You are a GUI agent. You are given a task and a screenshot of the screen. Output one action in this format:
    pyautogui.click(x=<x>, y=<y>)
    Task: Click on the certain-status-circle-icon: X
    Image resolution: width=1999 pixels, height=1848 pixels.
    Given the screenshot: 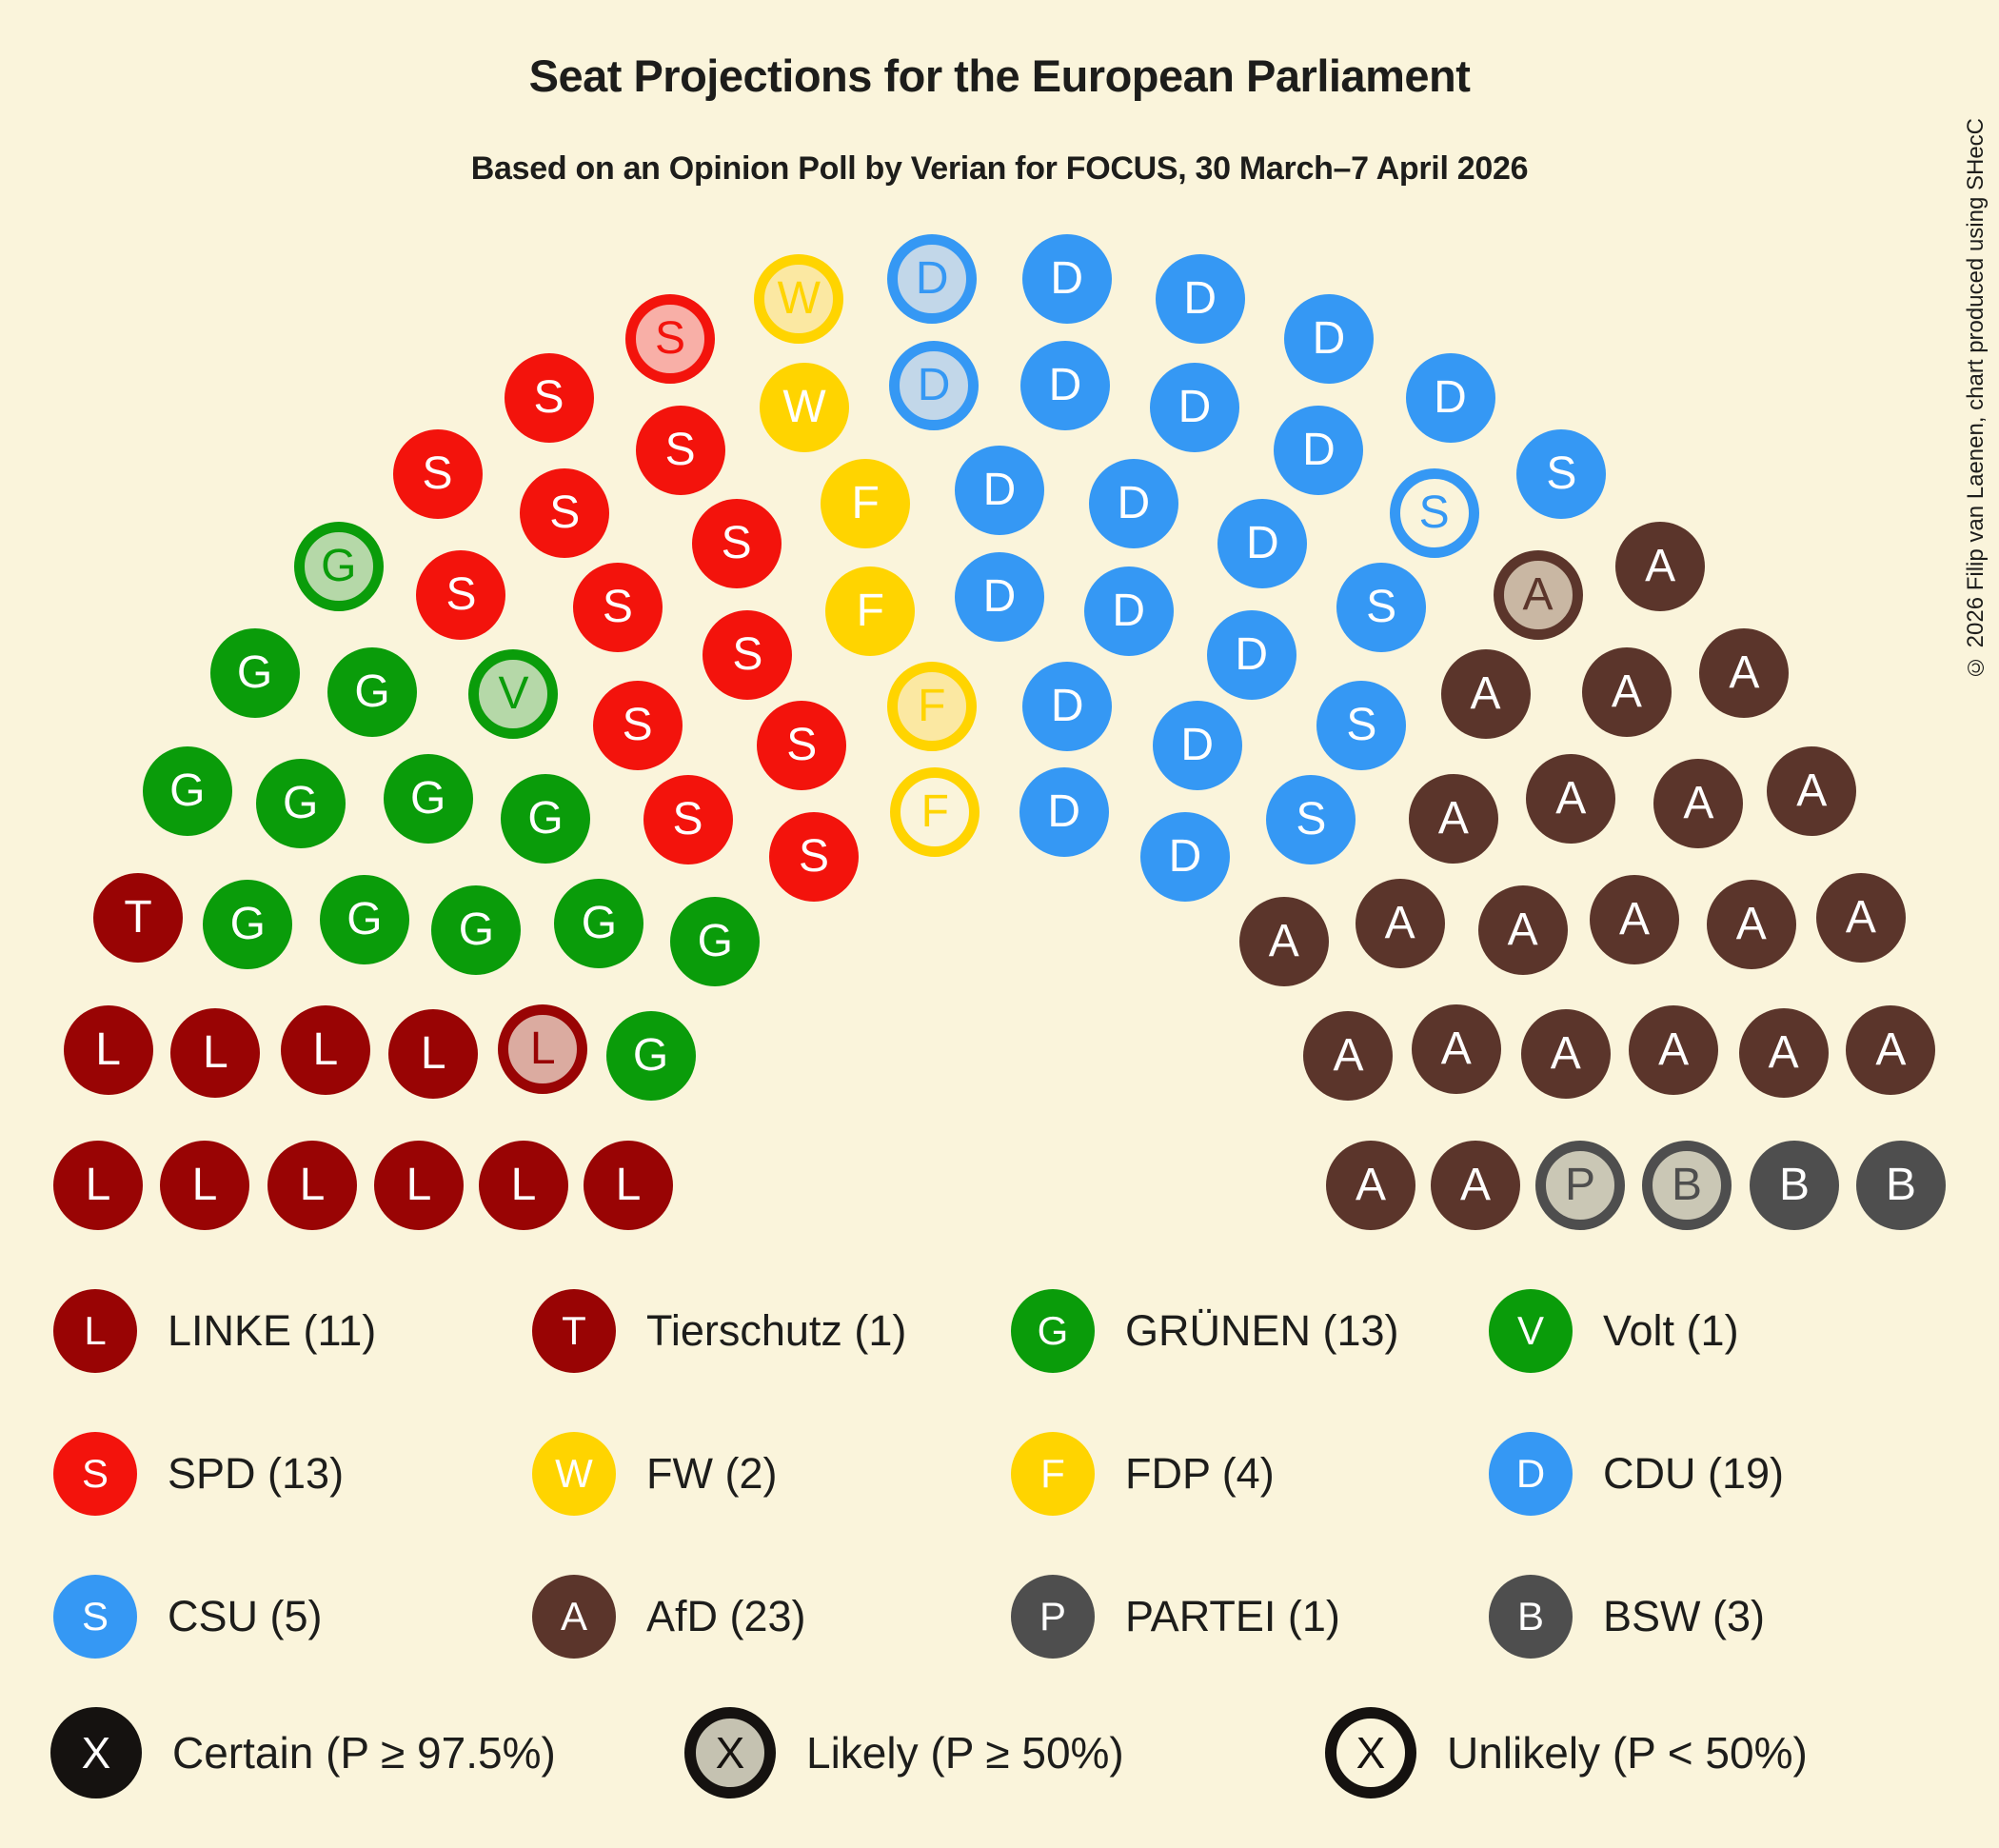 What is the action you would take?
    pyautogui.click(x=96, y=1753)
    